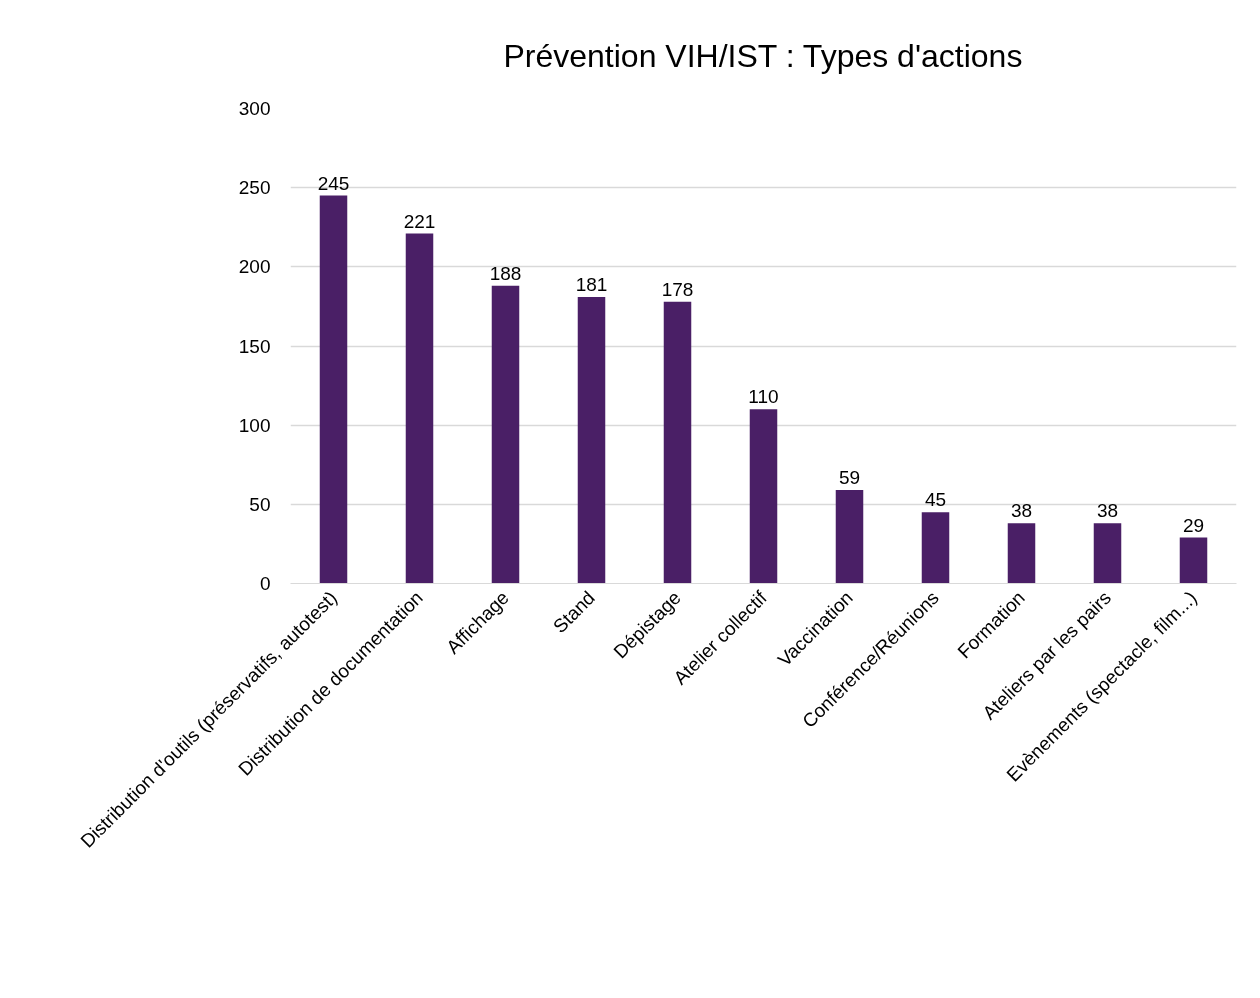 The width and height of the screenshot is (1260, 998). Describe the element at coordinates (254, 188) in the screenshot. I see `y-tick-label: 250` at that location.